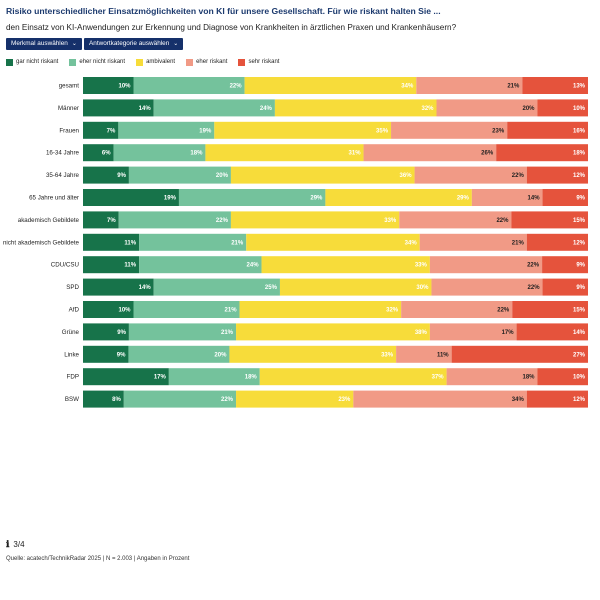 The height and width of the screenshot is (600, 600). Describe the element at coordinates (498, 131) in the screenshot. I see `value-label: 23%` at that location.